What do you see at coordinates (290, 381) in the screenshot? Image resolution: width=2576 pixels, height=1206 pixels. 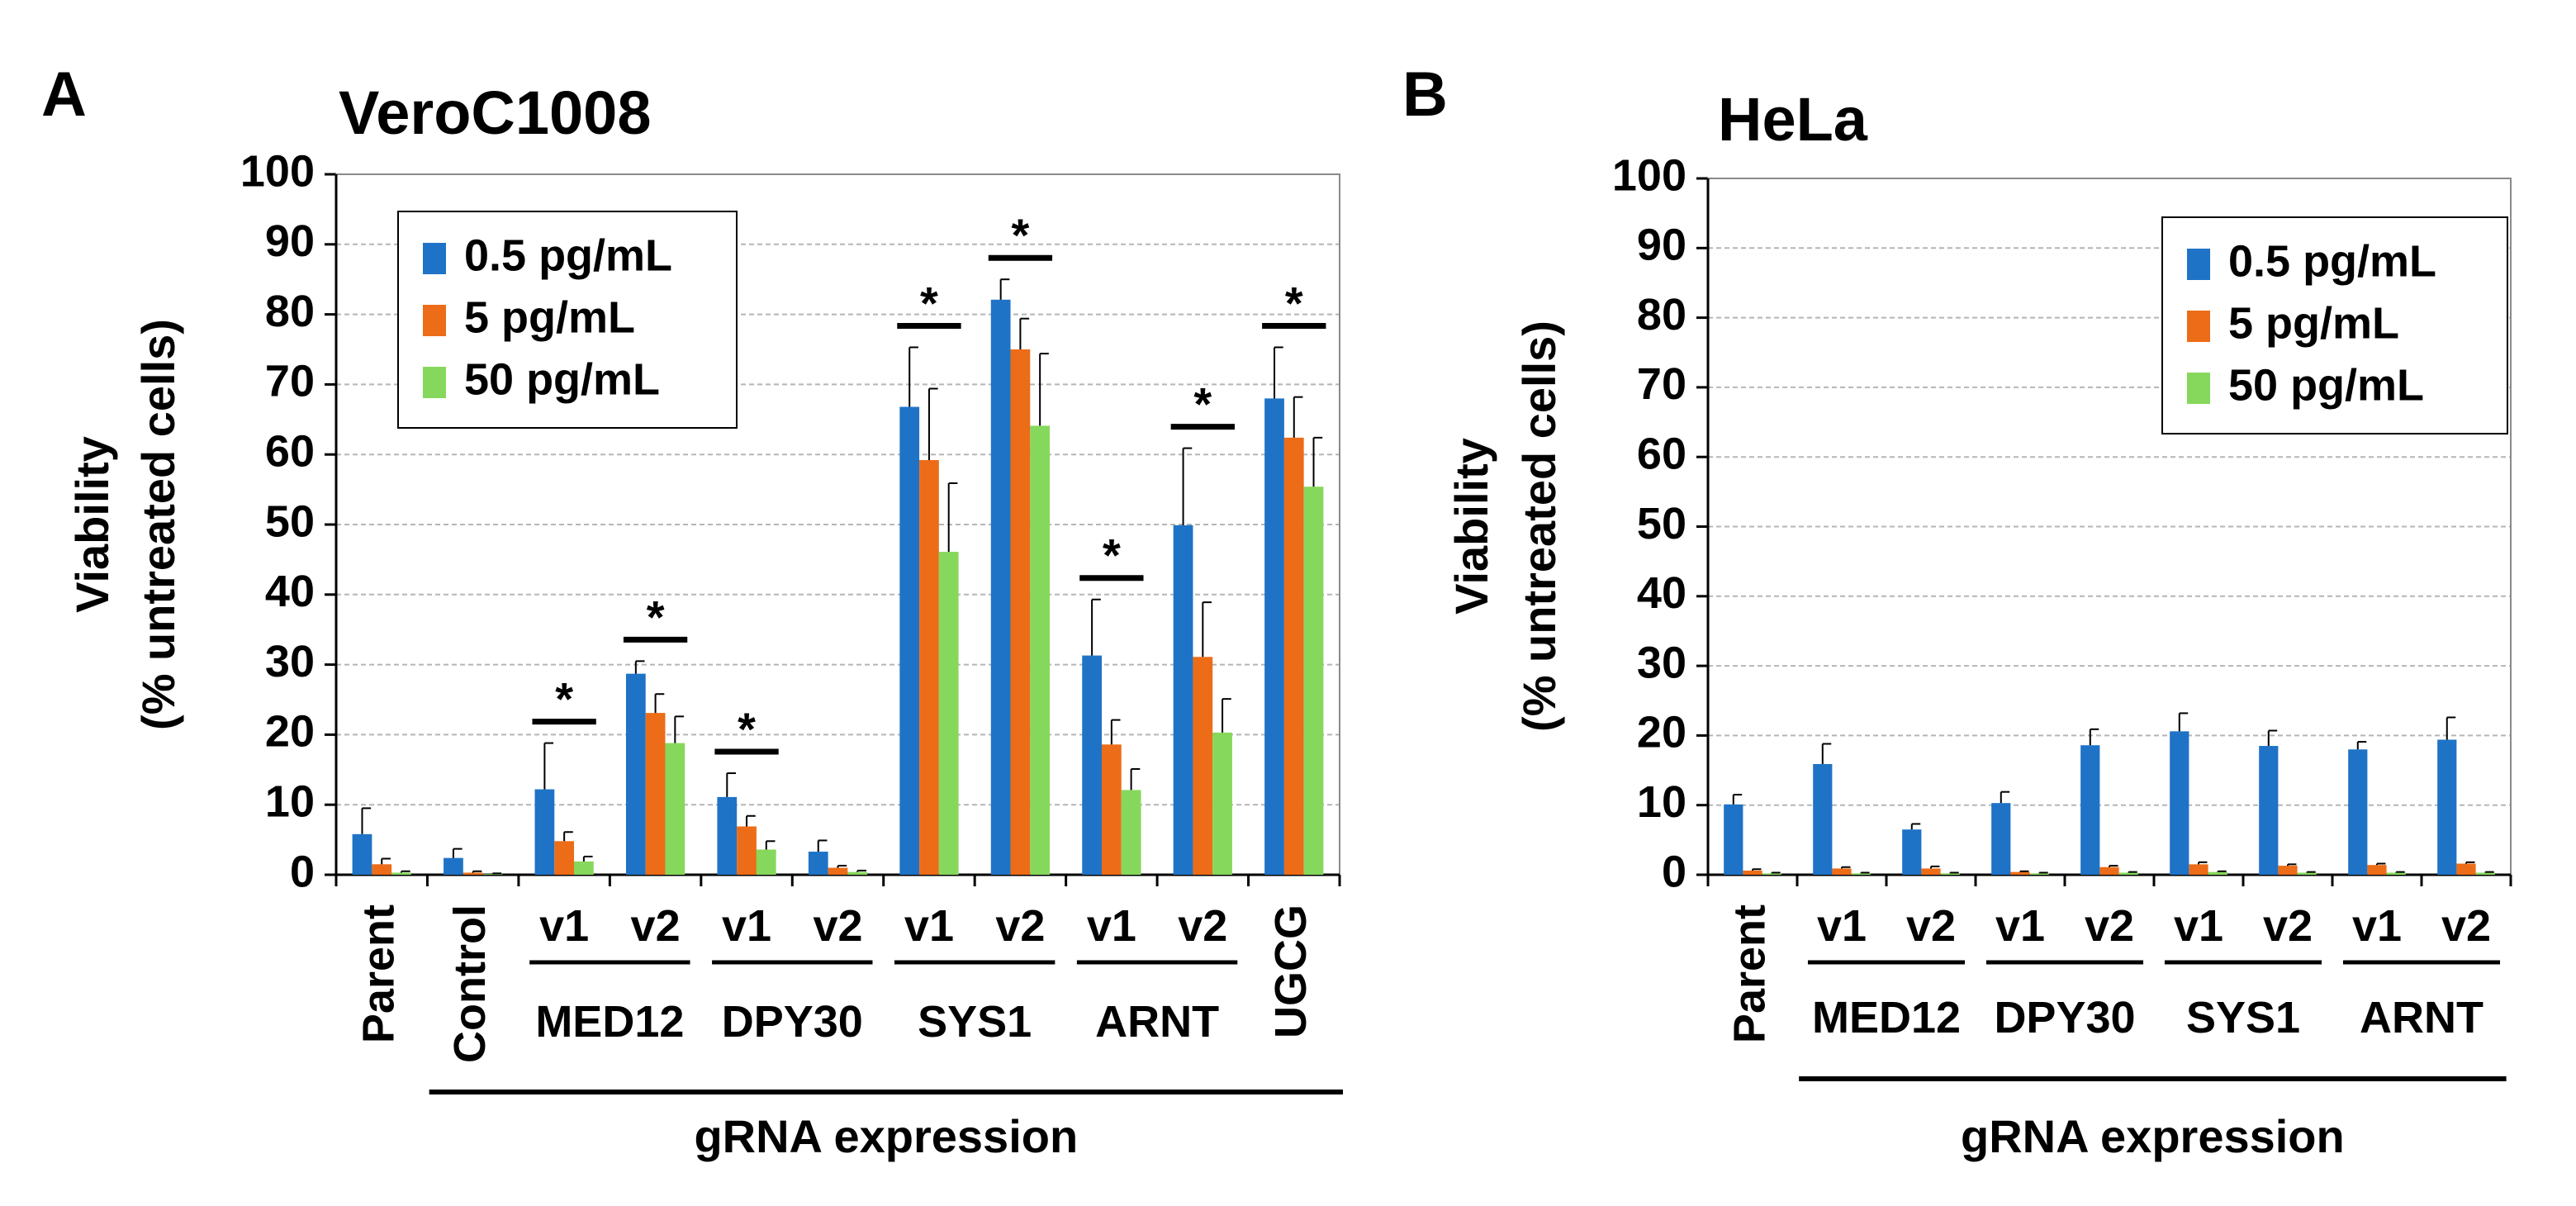 I see `y-tick-label: 70` at bounding box center [290, 381].